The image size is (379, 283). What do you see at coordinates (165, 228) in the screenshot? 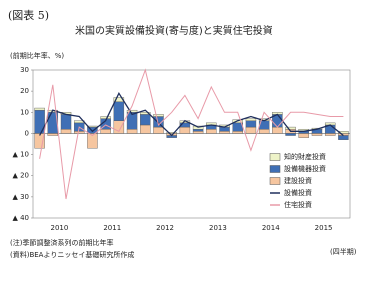
I see `x-tick-label: 2012` at bounding box center [165, 228].